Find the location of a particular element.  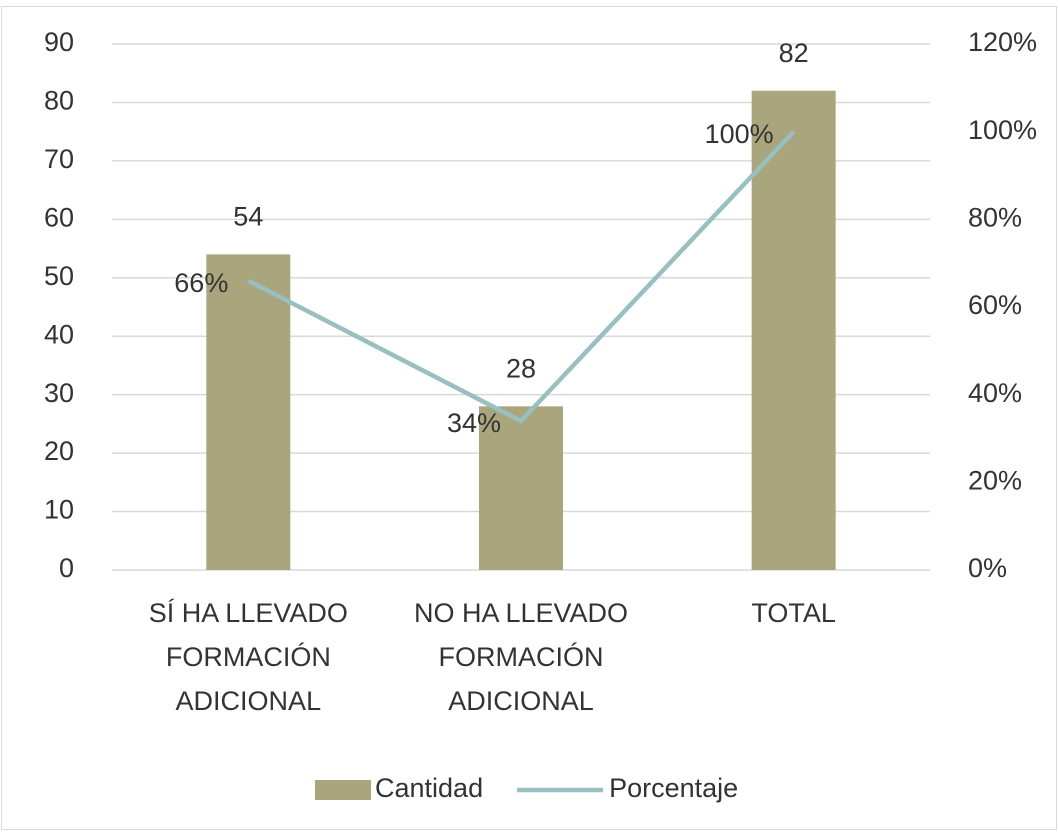

y-tick-label: 60 is located at coordinates (59, 217).